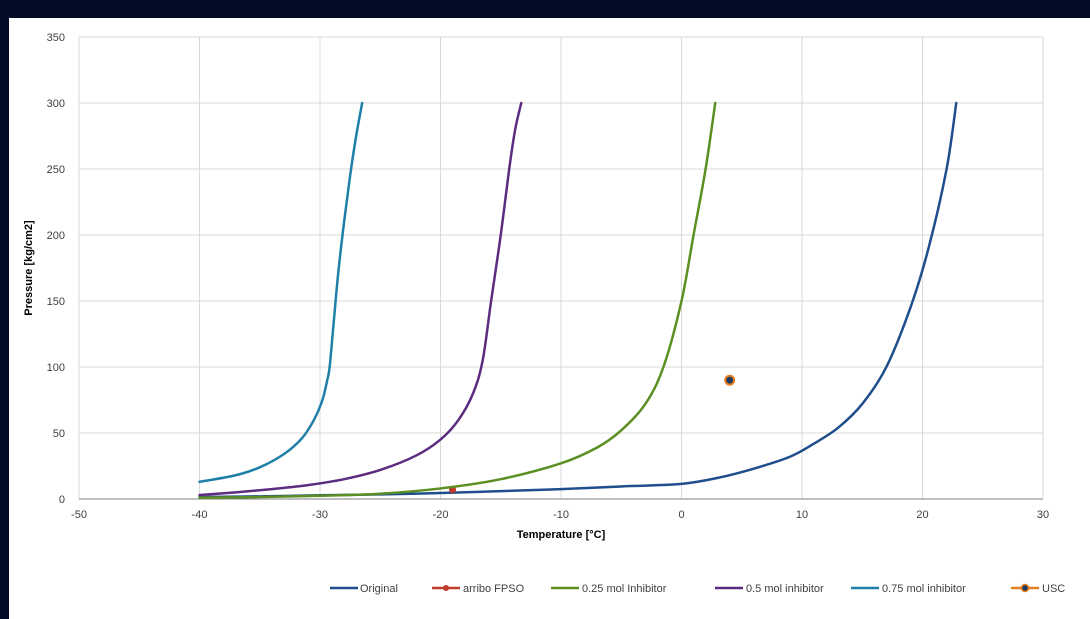 This screenshot has width=1090, height=619. I want to click on legend-label-0-5-mol-inhibitor: 0.5 mol inhibitor, so click(785, 589).